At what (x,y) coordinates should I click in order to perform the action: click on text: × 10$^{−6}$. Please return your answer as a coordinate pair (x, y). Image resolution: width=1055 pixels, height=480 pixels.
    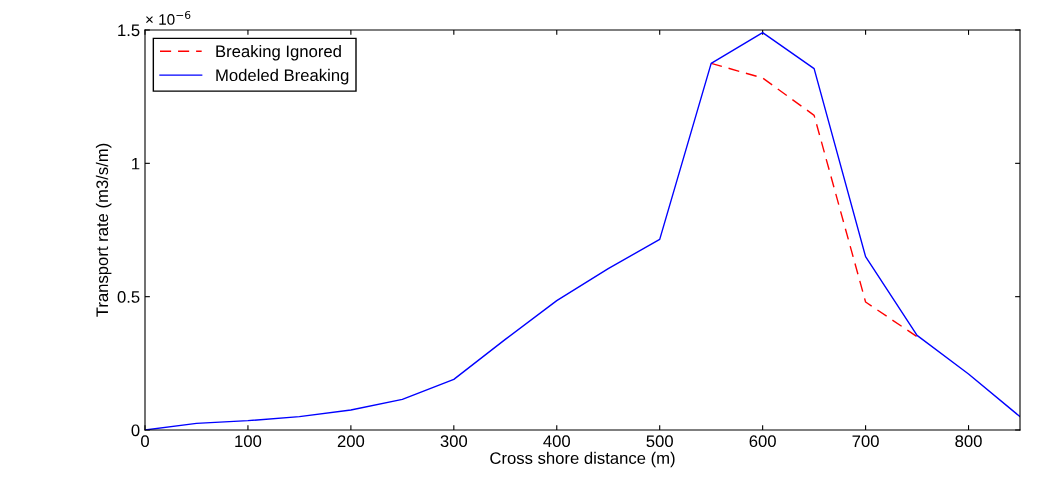
    Looking at the image, I should click on (168, 17).